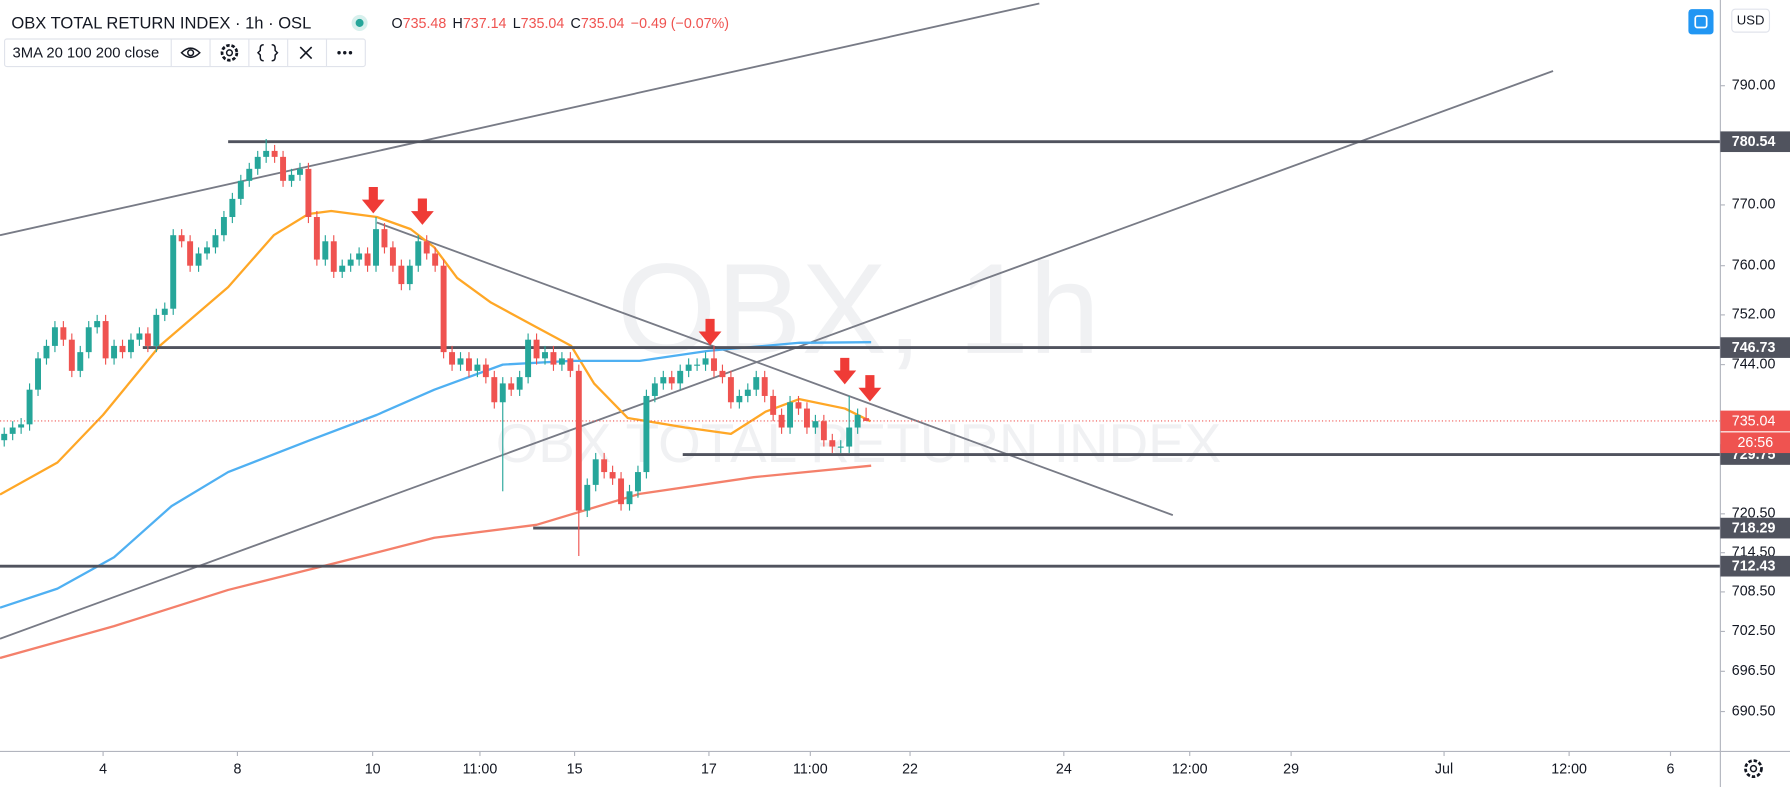 The width and height of the screenshot is (1790, 787). I want to click on currency-button, so click(1751, 20).